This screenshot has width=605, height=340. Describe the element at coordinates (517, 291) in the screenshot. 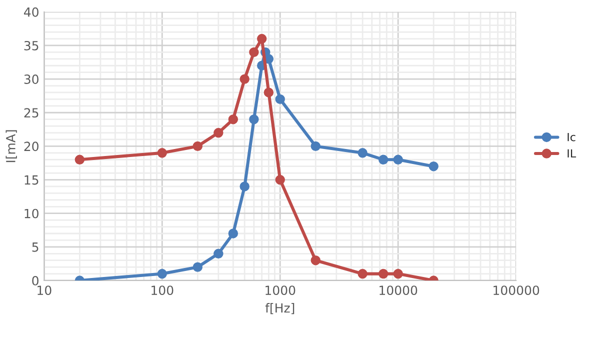

I see `x-tick-label: 100000` at that location.